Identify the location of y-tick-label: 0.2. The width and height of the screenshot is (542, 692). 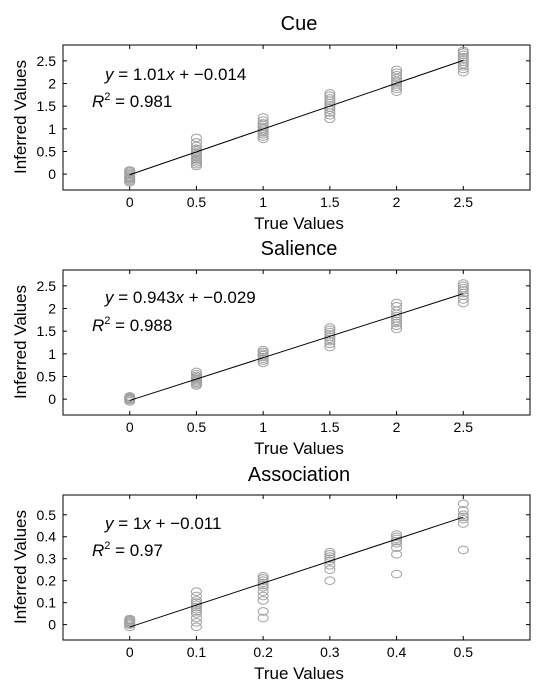
(47, 581).